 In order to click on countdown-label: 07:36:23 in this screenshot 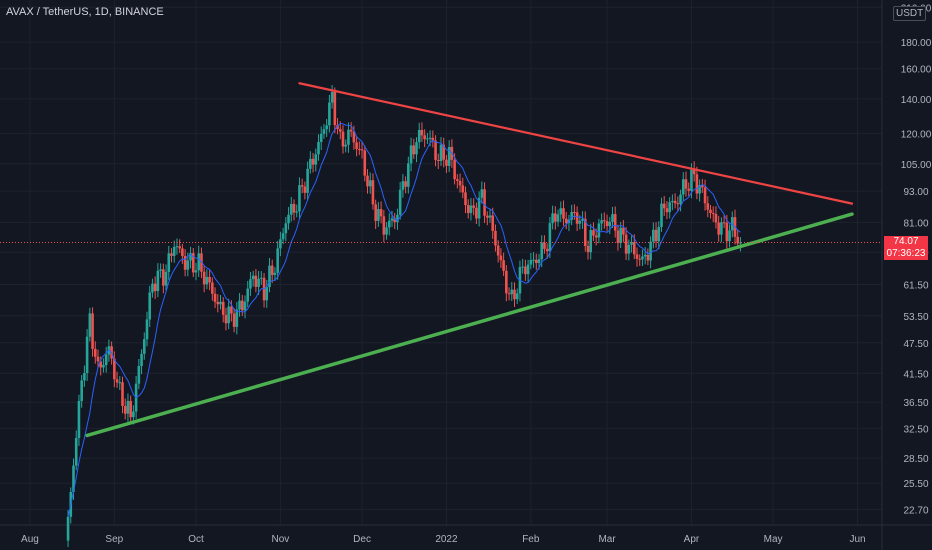, I will do `click(906, 254)`.